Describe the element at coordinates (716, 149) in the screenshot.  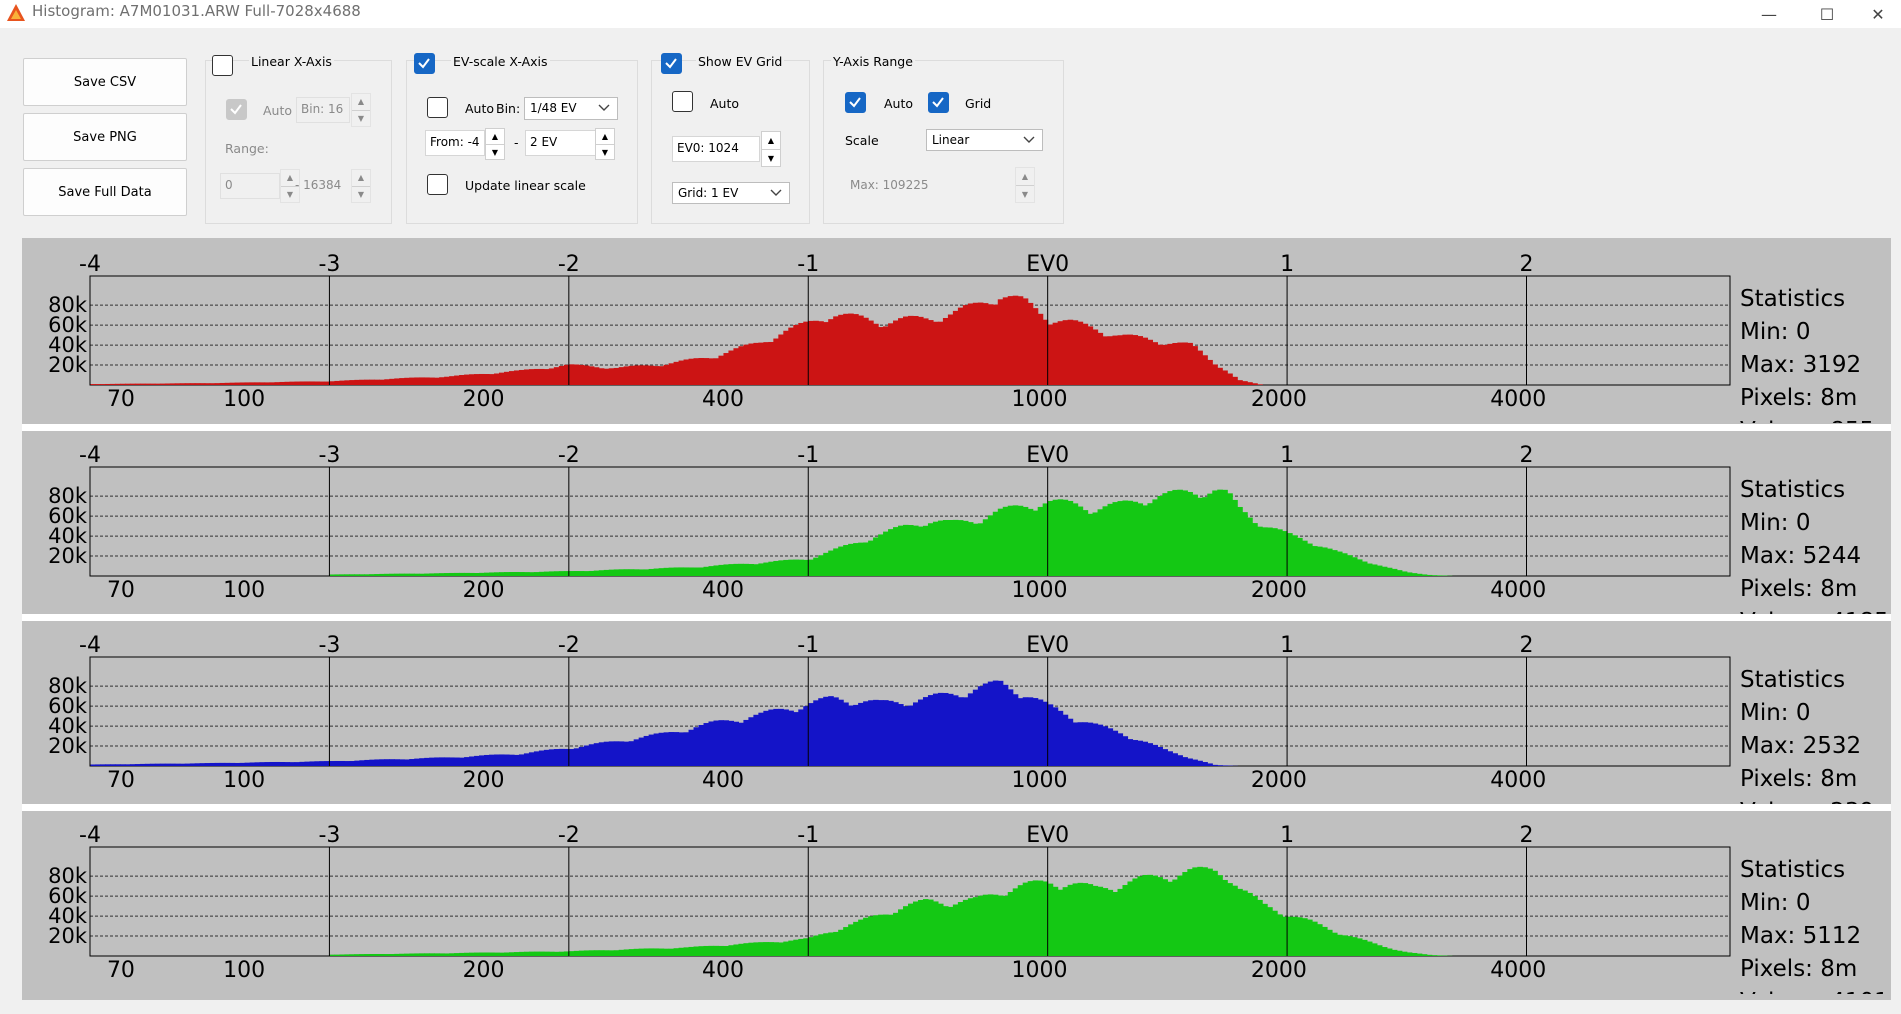
I see `ev0-field: EV0: 1024` at that location.